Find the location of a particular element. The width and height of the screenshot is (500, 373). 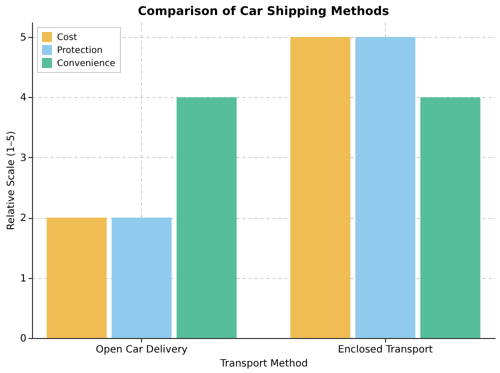

chart-title: Comparison of Car Shipping Methods is located at coordinates (264, 11).